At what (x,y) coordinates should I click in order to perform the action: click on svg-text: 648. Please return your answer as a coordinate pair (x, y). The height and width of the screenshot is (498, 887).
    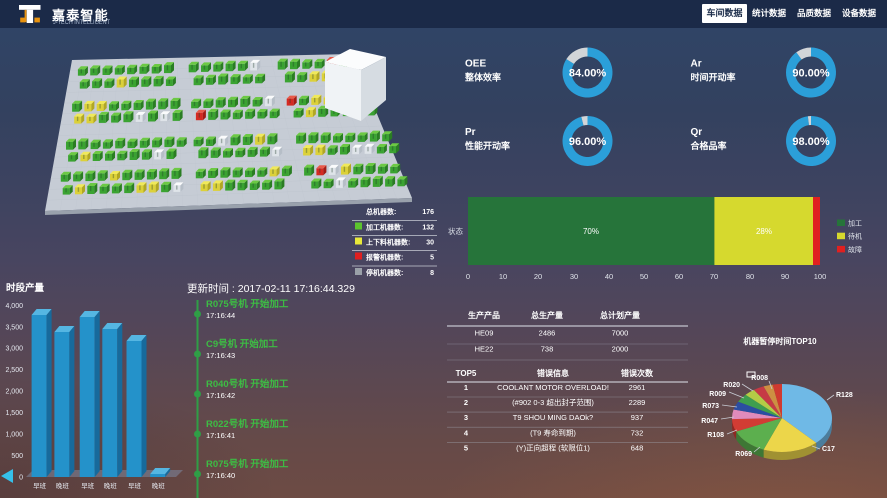
    Looking at the image, I should click on (637, 447).